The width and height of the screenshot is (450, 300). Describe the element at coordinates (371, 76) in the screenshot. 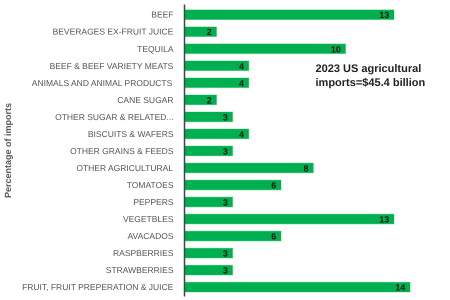

I see `annotation: 2023 US agricultural imports=$45.4 billion` at that location.